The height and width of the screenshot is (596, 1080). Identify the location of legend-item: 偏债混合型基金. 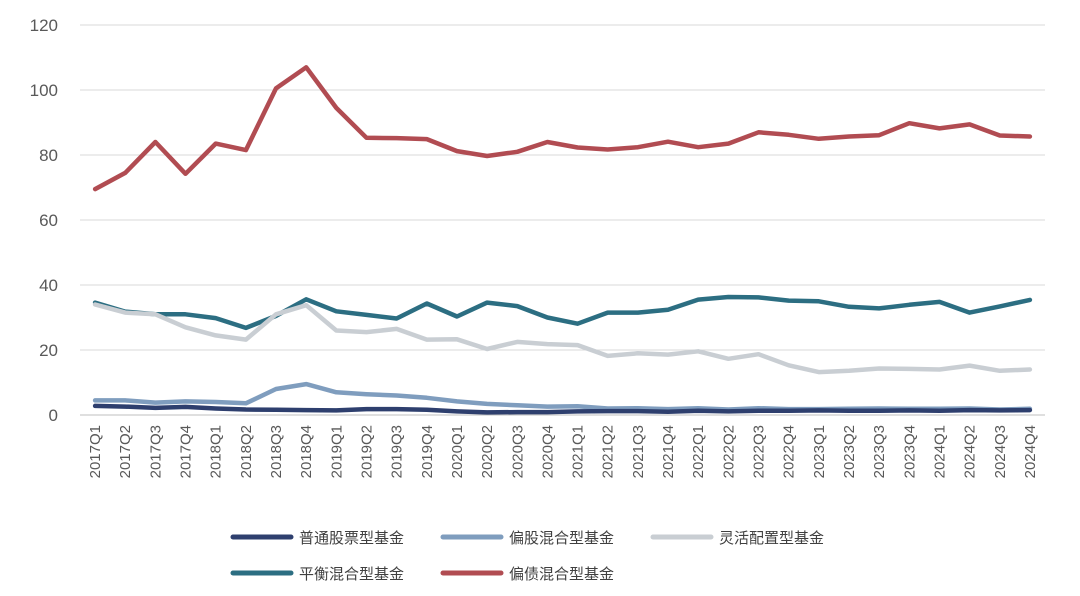
(527, 574).